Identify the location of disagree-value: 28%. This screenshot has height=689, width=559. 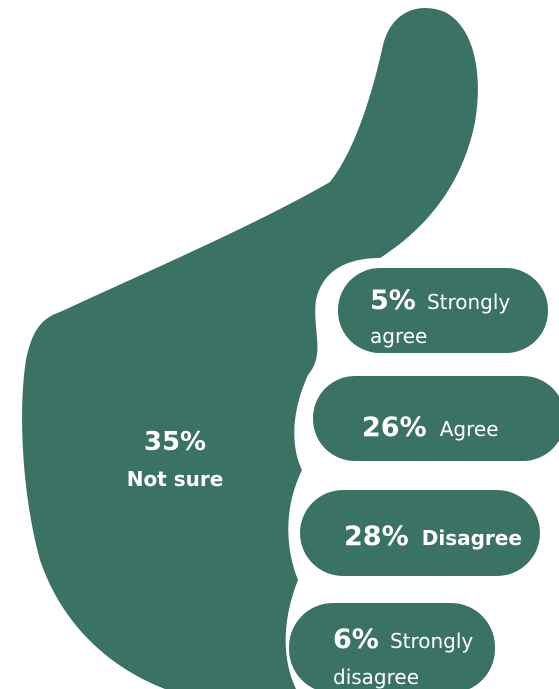
(376, 536).